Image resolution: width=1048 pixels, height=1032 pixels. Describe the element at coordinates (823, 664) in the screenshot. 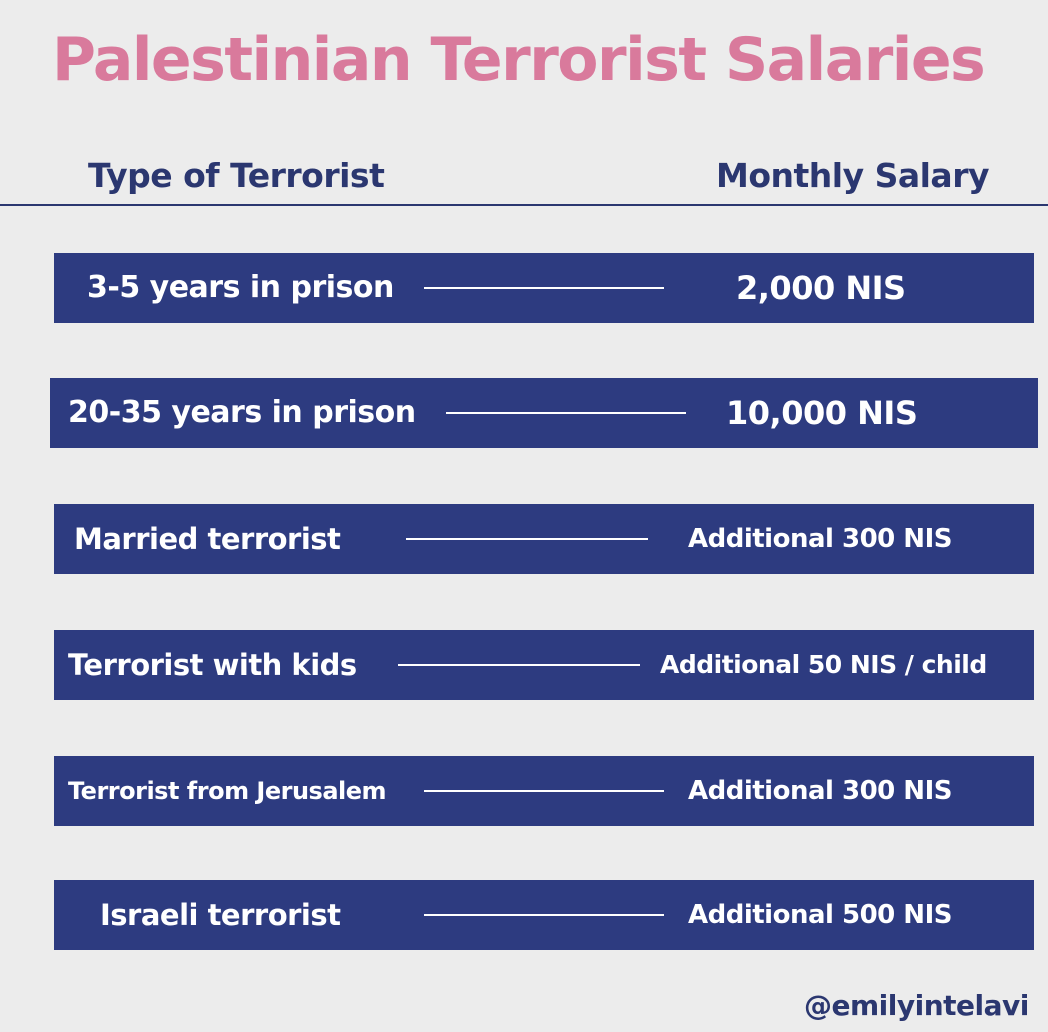

I see `row-salary-value: Additional 50 NIS / child` at that location.